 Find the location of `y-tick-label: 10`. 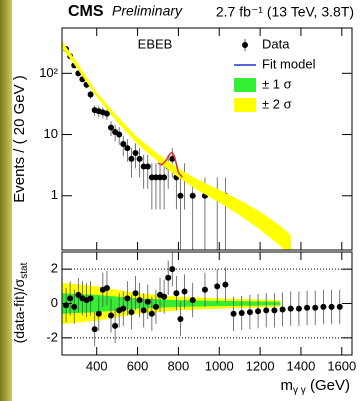

y-tick-label: 10 is located at coordinates (51, 133).